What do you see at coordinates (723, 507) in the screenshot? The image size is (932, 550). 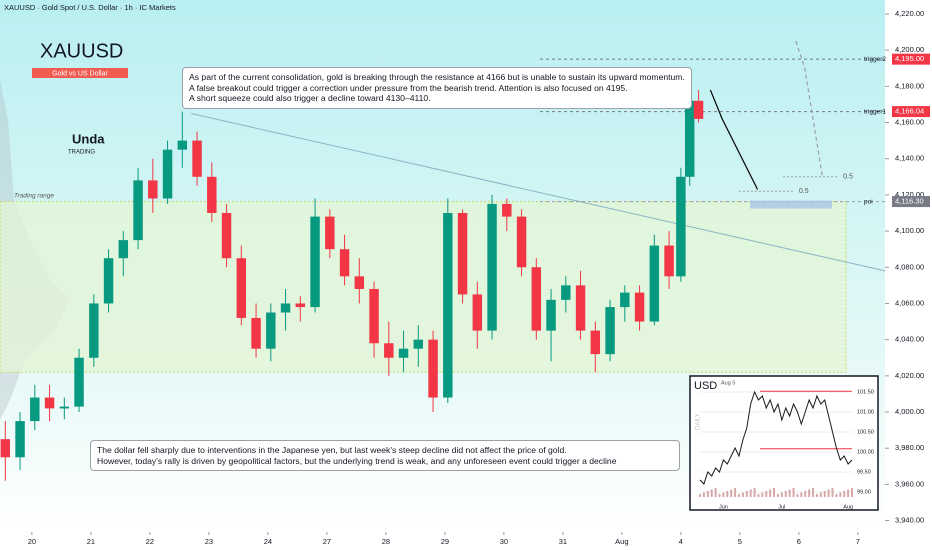 I see `x-tick-label: Jun` at bounding box center [723, 507].